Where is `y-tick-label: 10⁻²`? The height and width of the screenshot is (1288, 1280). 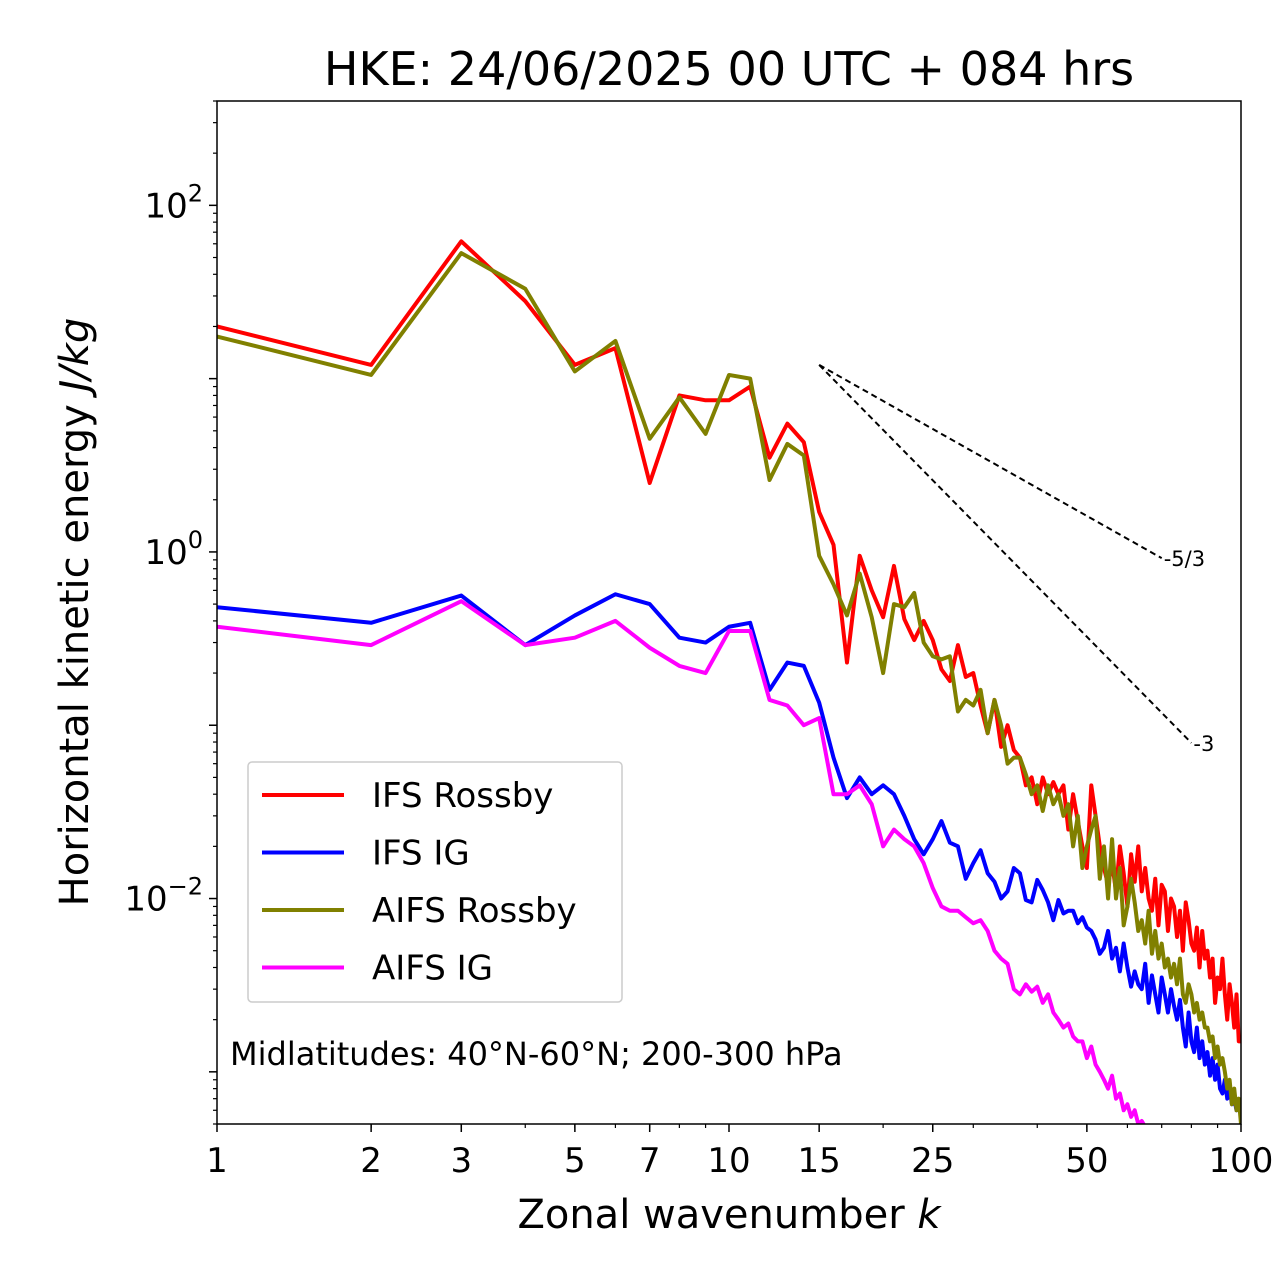 y-tick-label: 10⁻² is located at coordinates (163, 896).